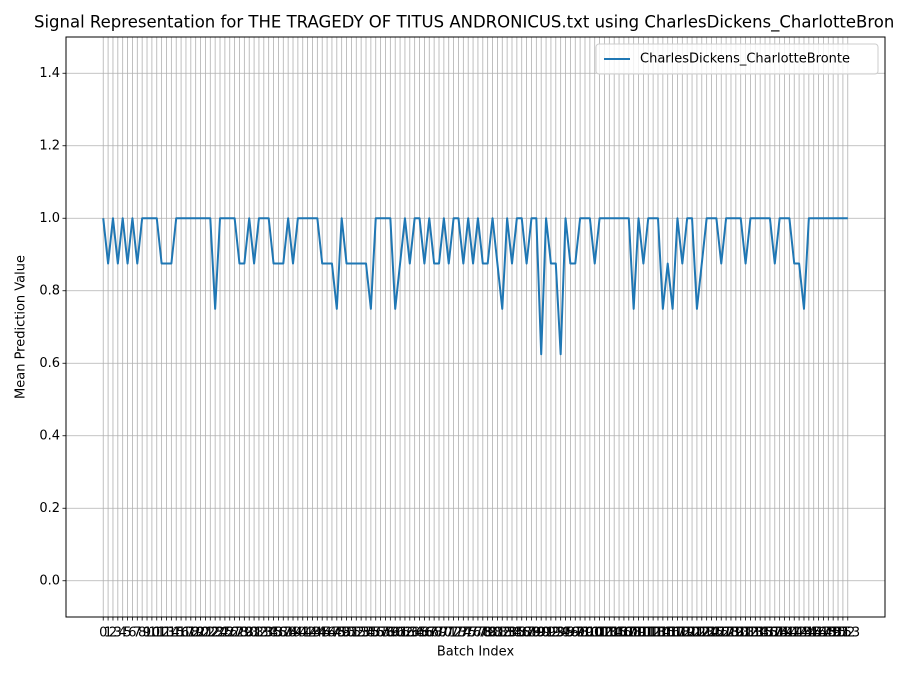 Image resolution: width=900 pixels, height=675 pixels. What do you see at coordinates (589, 633) in the screenshot?
I see `x-tick-label: 100` at bounding box center [589, 633].